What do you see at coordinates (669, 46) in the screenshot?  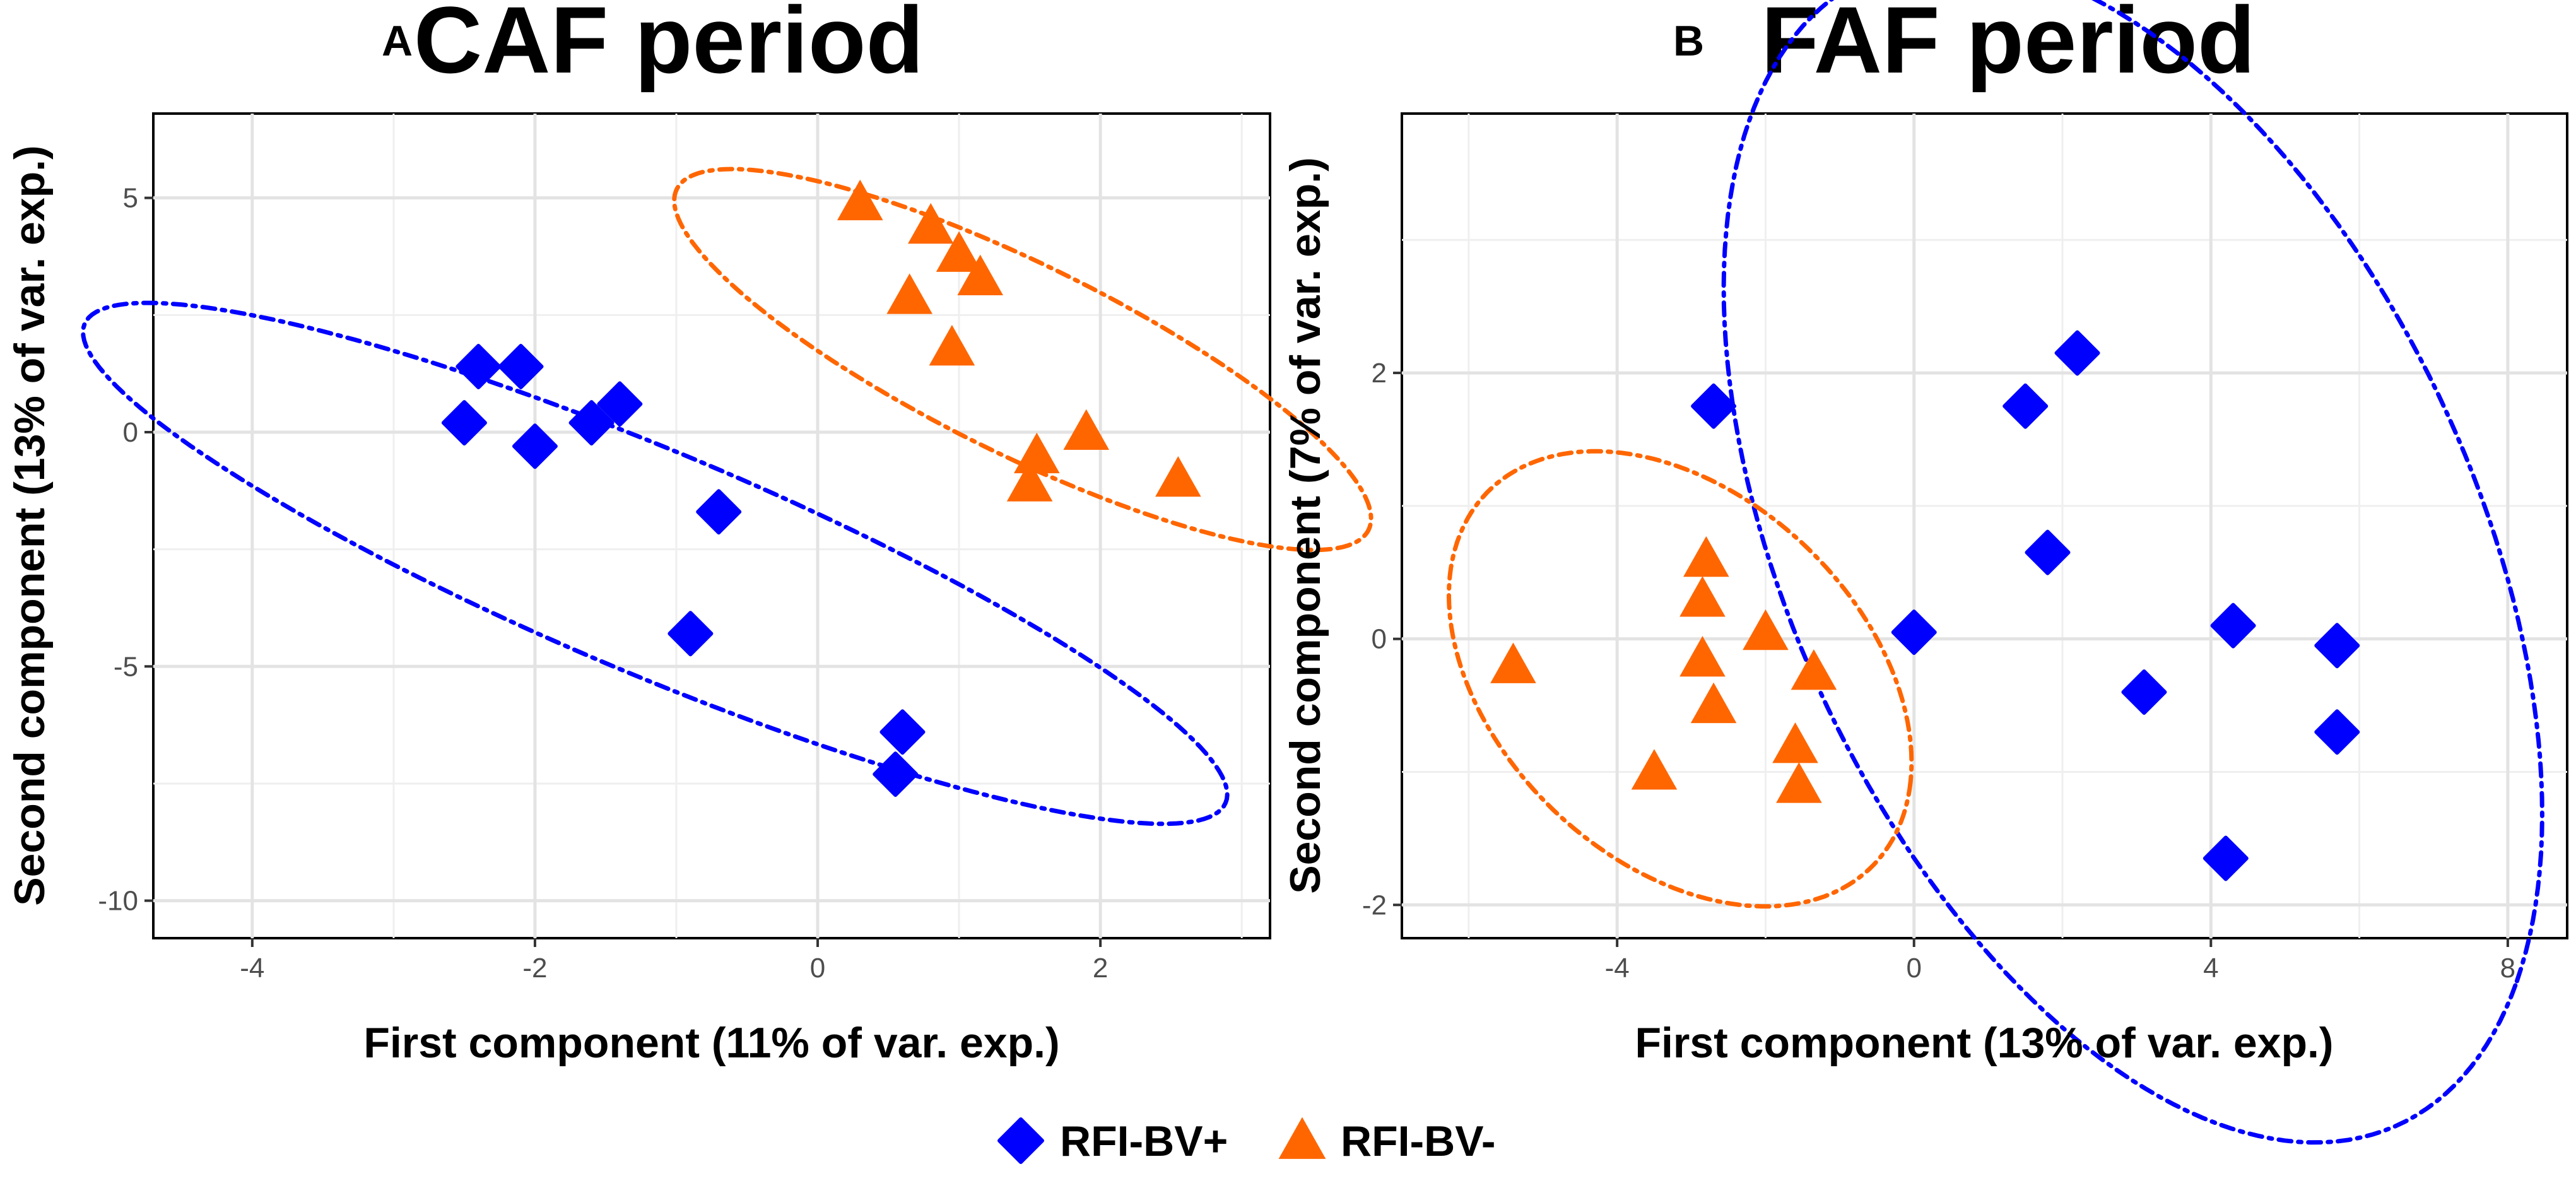 I see `panel-a-title: CAF period` at bounding box center [669, 46].